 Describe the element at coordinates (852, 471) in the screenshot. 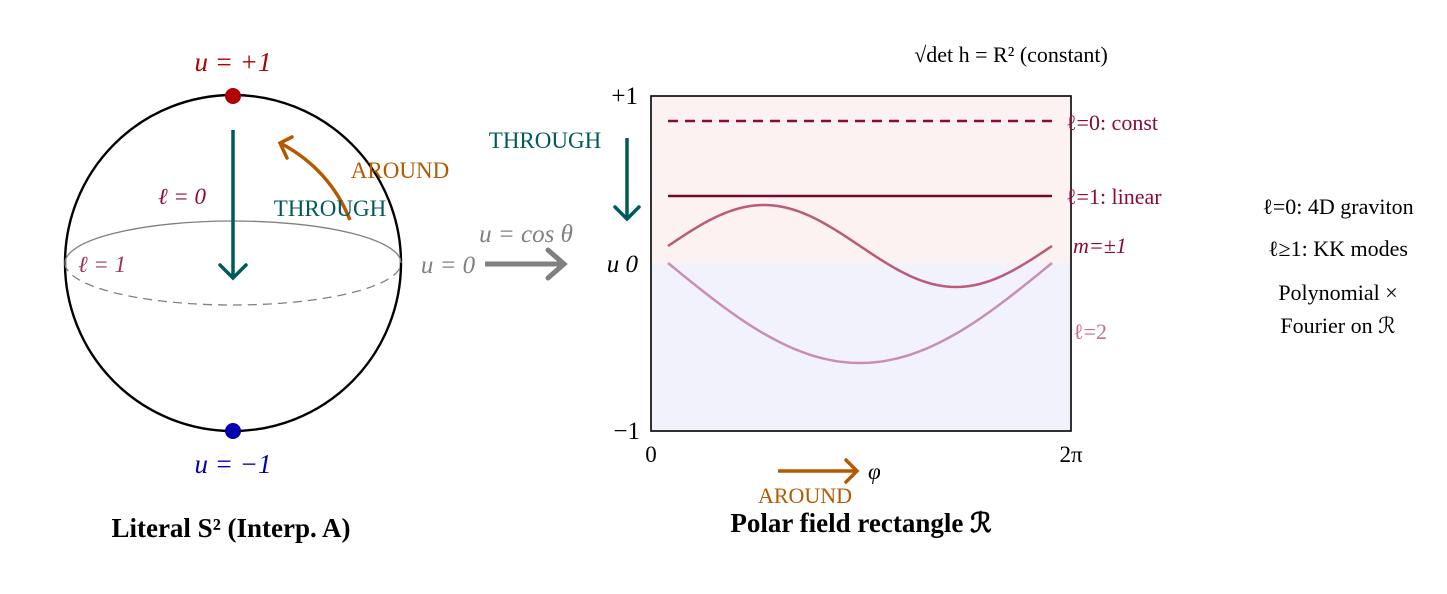

I see `around-arrowhead-rect` at that location.